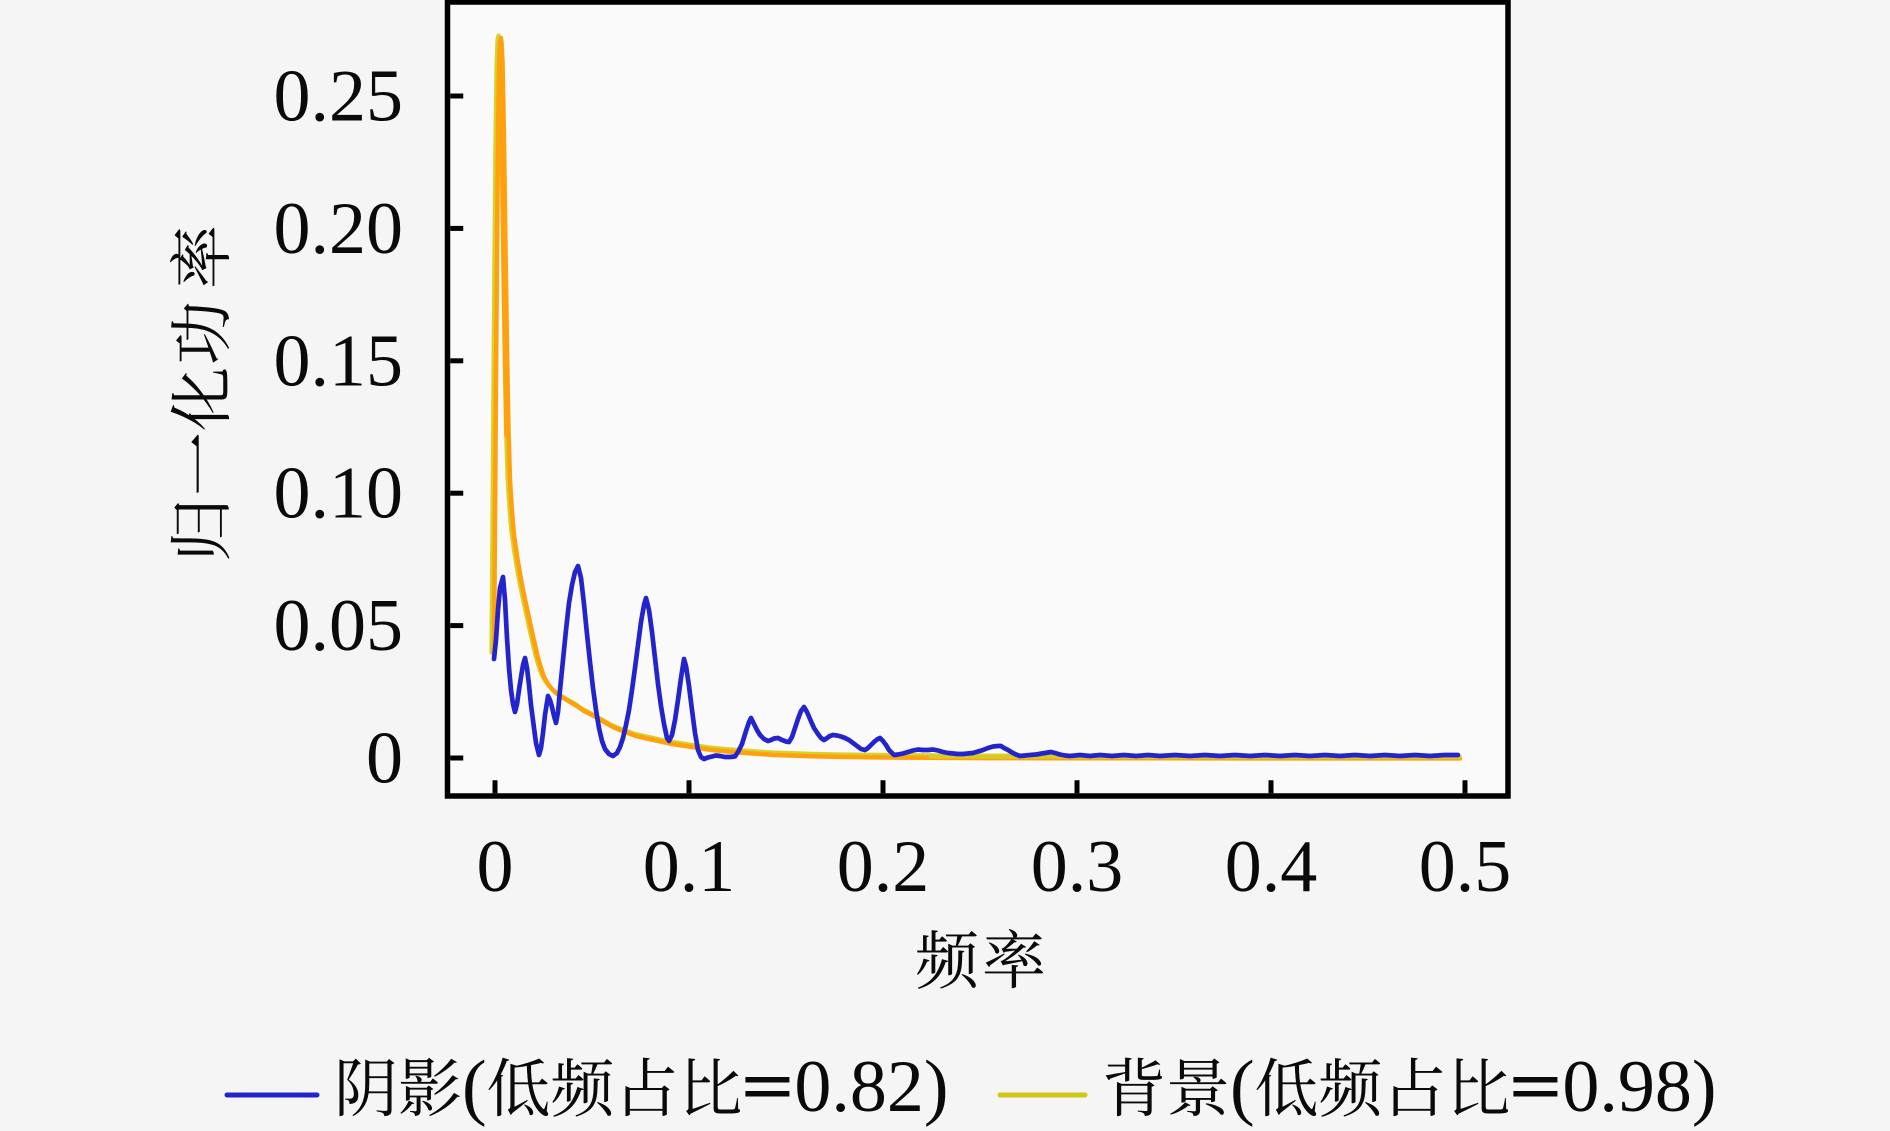 This screenshot has height=1131, width=1890. Describe the element at coordinates (339, 229) in the screenshot. I see `svg-text: 0.20` at that location.